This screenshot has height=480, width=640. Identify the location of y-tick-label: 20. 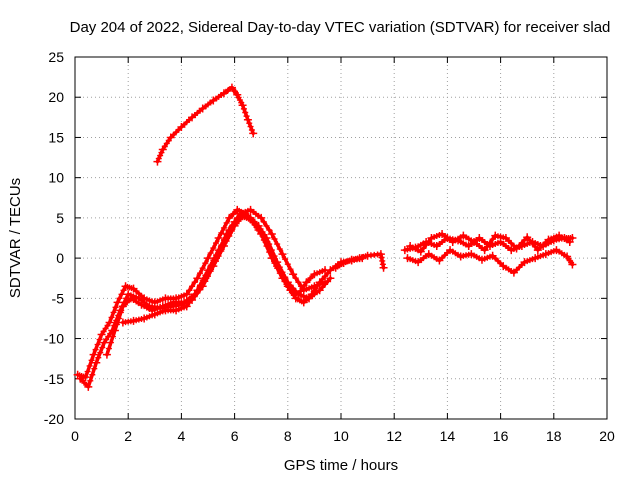
(56, 97).